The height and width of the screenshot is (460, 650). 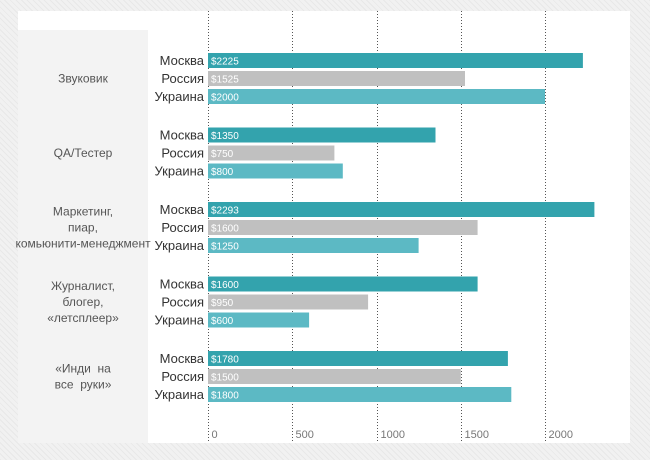 What do you see at coordinates (225, 62) in the screenshot?
I see `data-label-0-0: $2225` at bounding box center [225, 62].